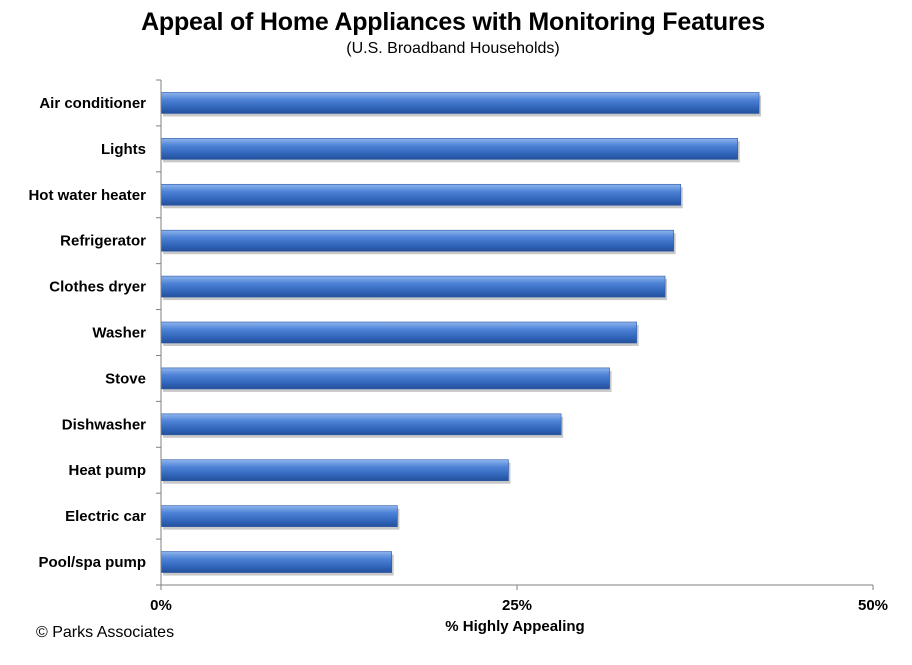 This screenshot has width=912, height=665. I want to click on category-label: Clothes dryer, so click(97, 287).